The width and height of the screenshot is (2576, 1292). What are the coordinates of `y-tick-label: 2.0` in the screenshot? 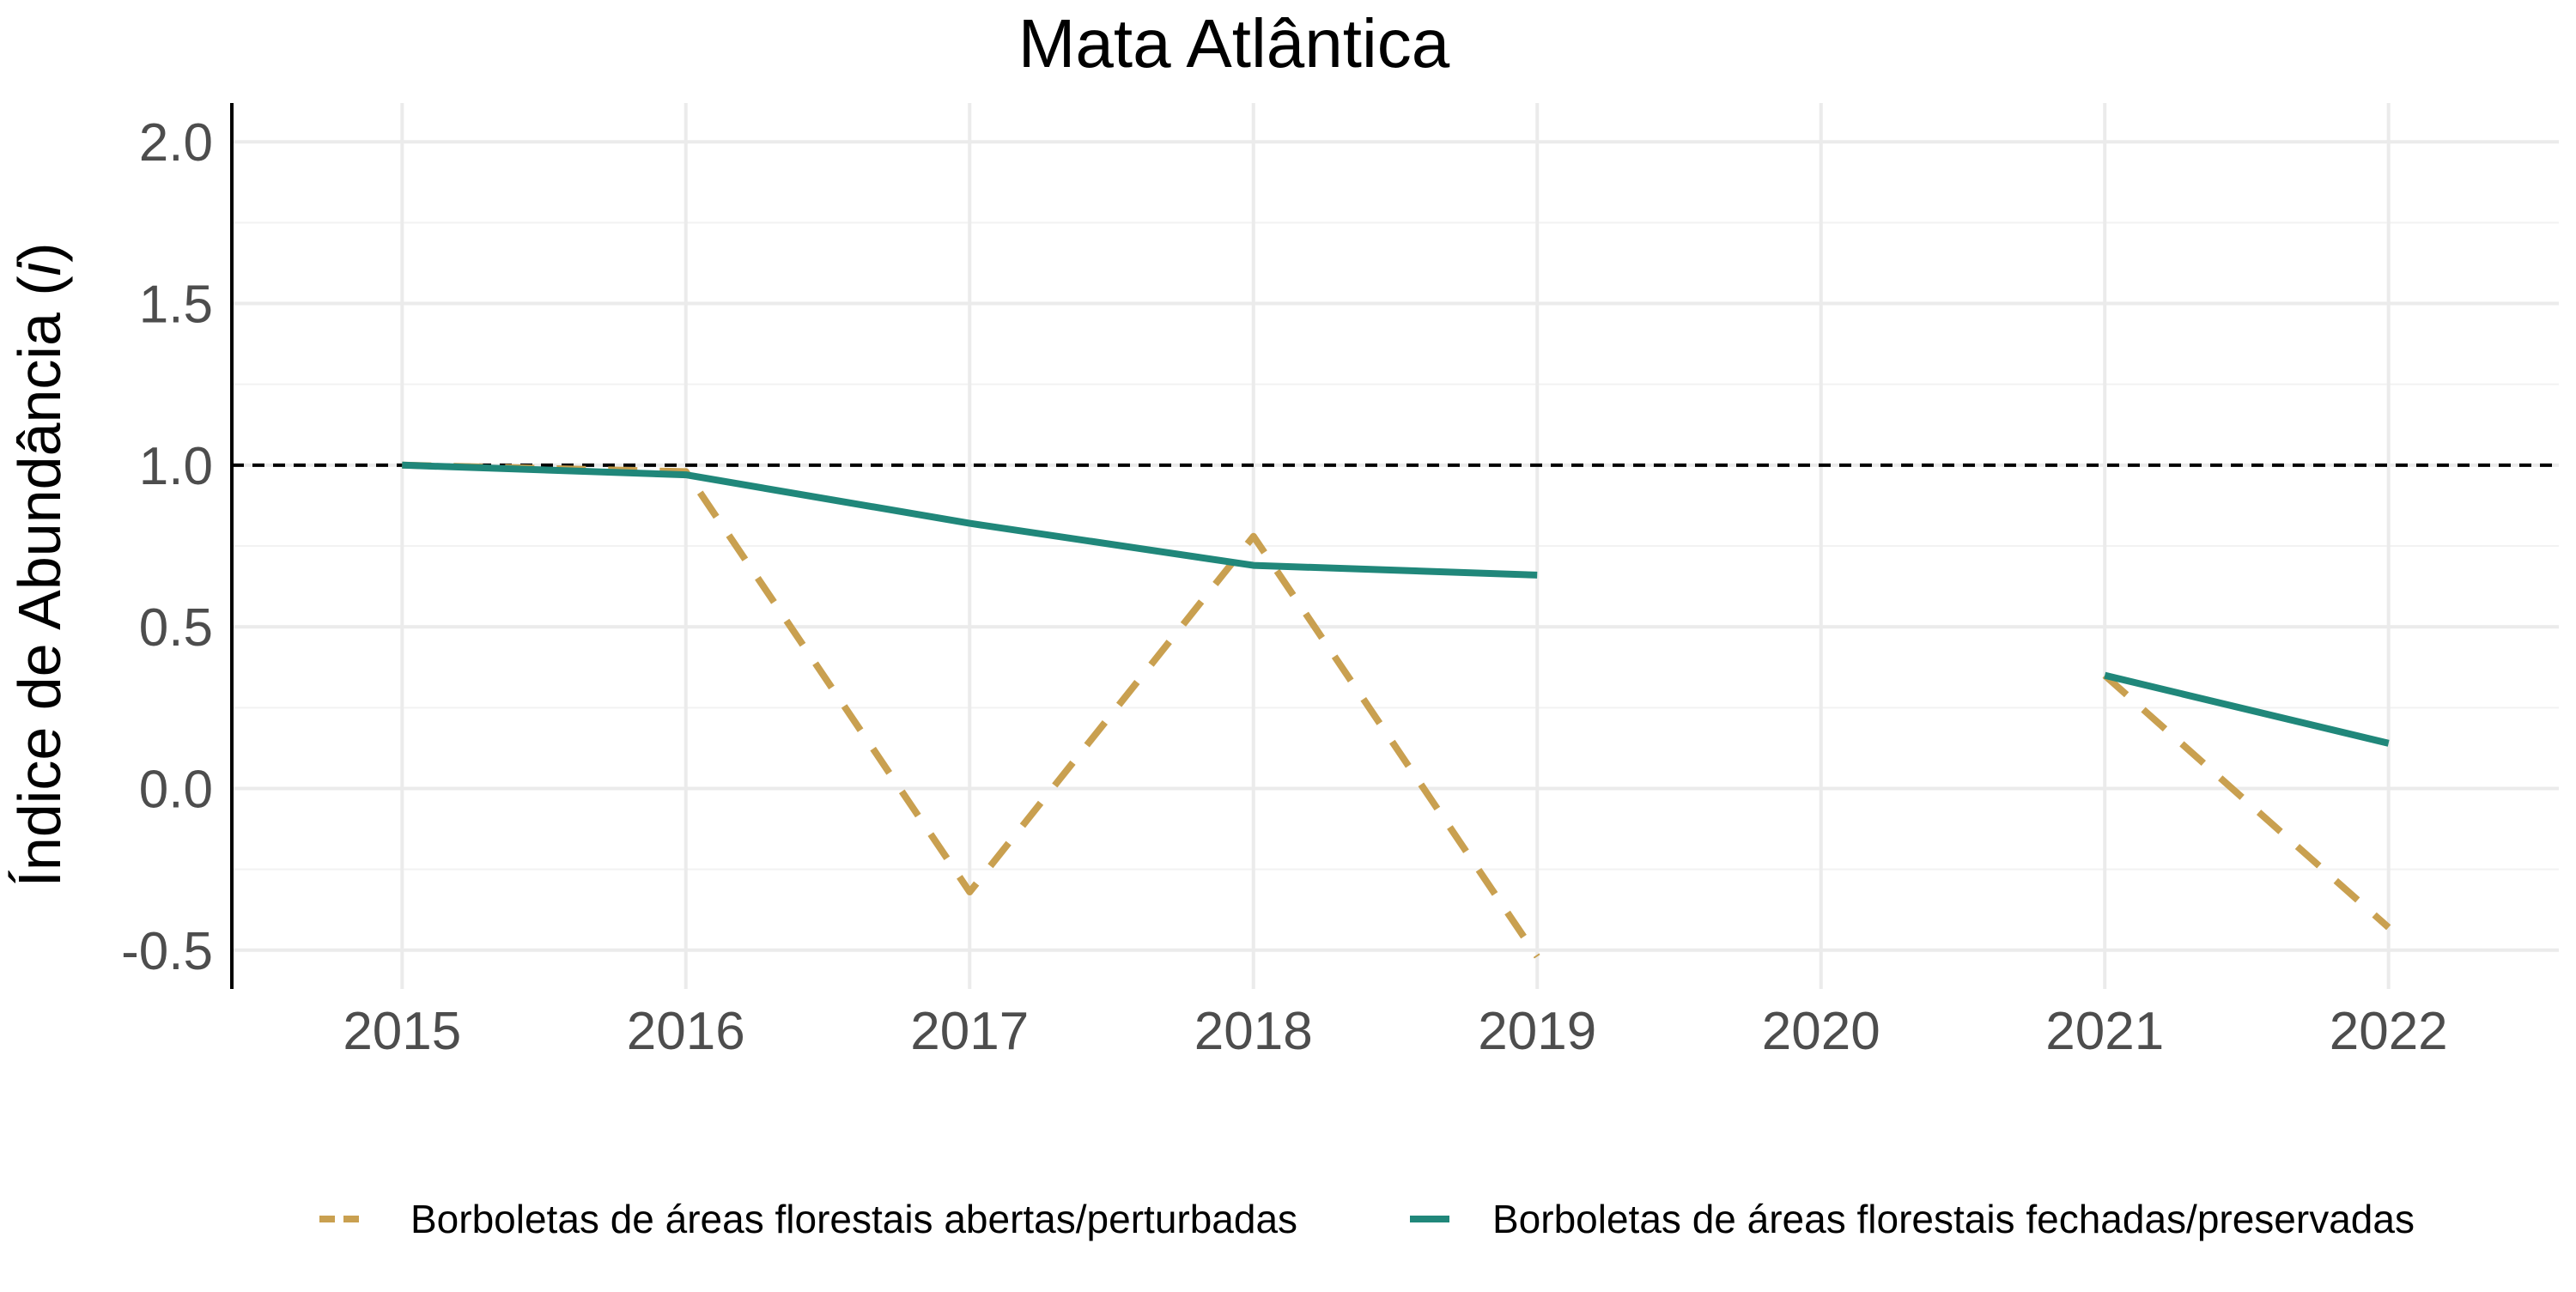 It's located at (176, 143).